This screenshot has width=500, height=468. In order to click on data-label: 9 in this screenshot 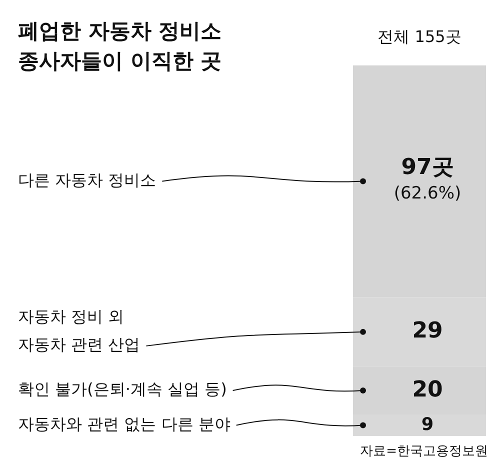, I will do `click(427, 424)`.